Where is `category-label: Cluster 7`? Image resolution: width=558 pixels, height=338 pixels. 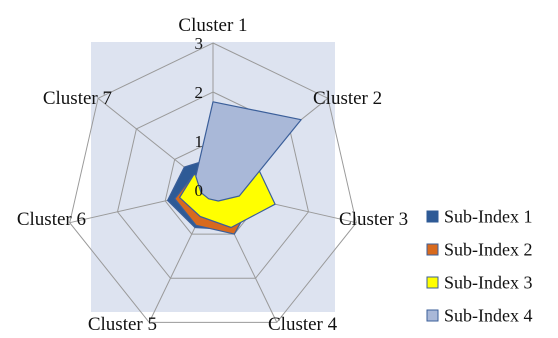
category-label: Cluster 7 is located at coordinates (77, 98).